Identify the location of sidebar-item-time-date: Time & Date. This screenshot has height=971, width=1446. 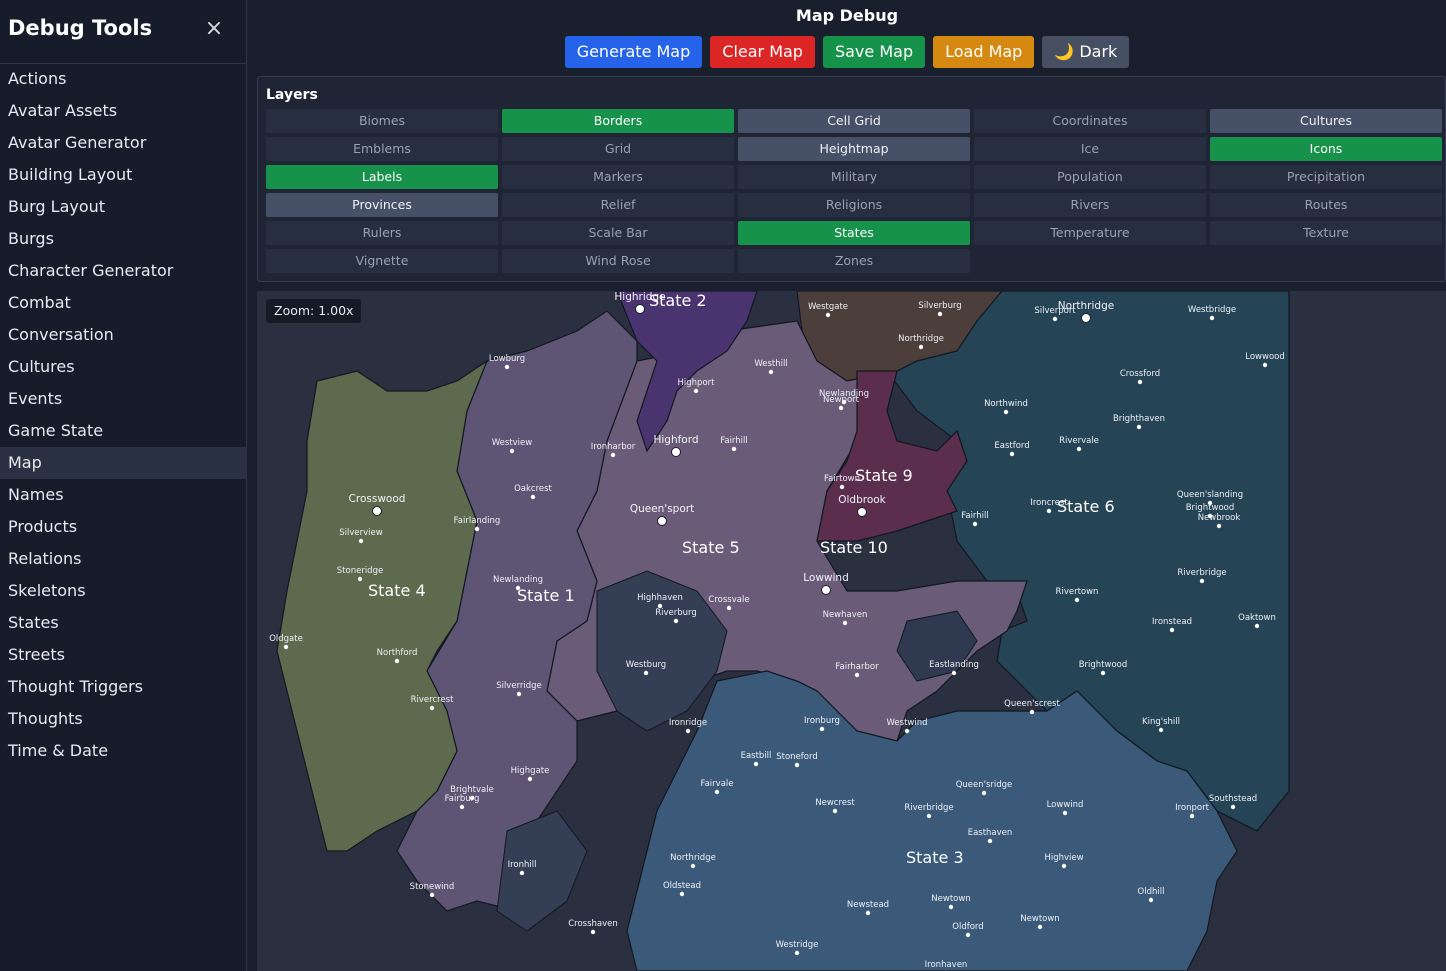
(58, 750).